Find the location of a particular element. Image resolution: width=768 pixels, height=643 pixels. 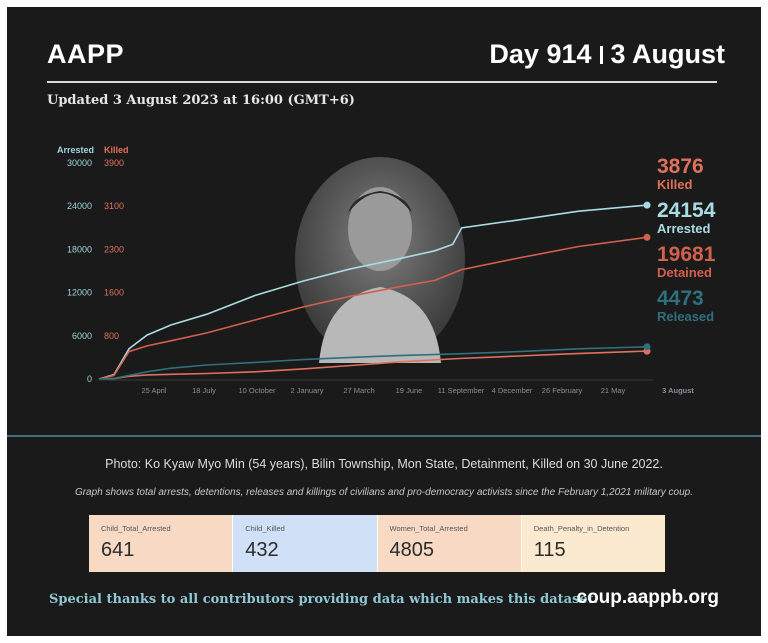

stat-women-total-arrested: Women_Total_Arrested 4805 is located at coordinates (449, 543).